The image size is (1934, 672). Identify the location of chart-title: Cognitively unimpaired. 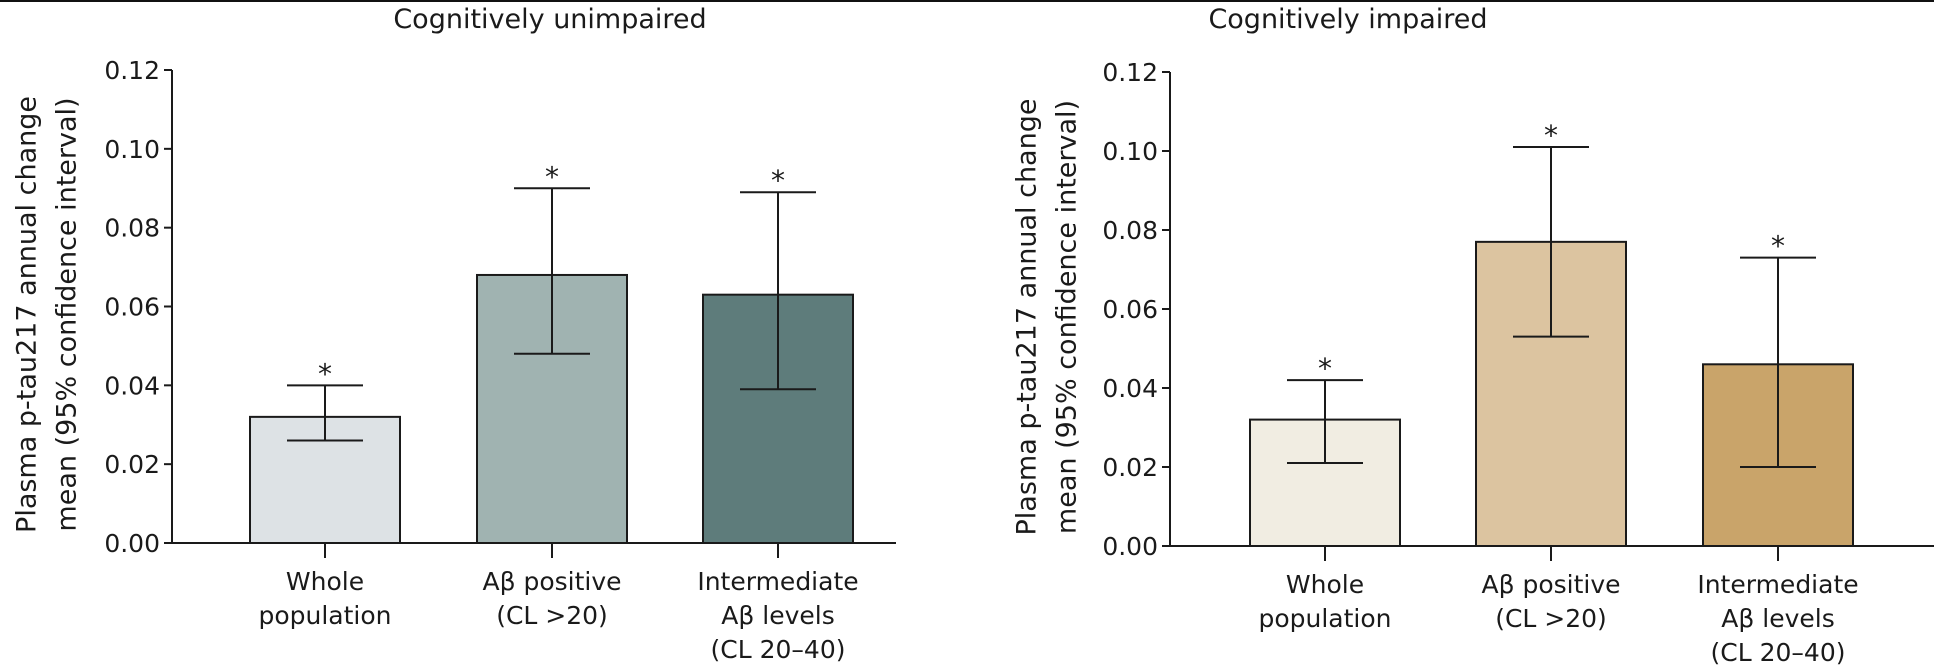
(549, 19).